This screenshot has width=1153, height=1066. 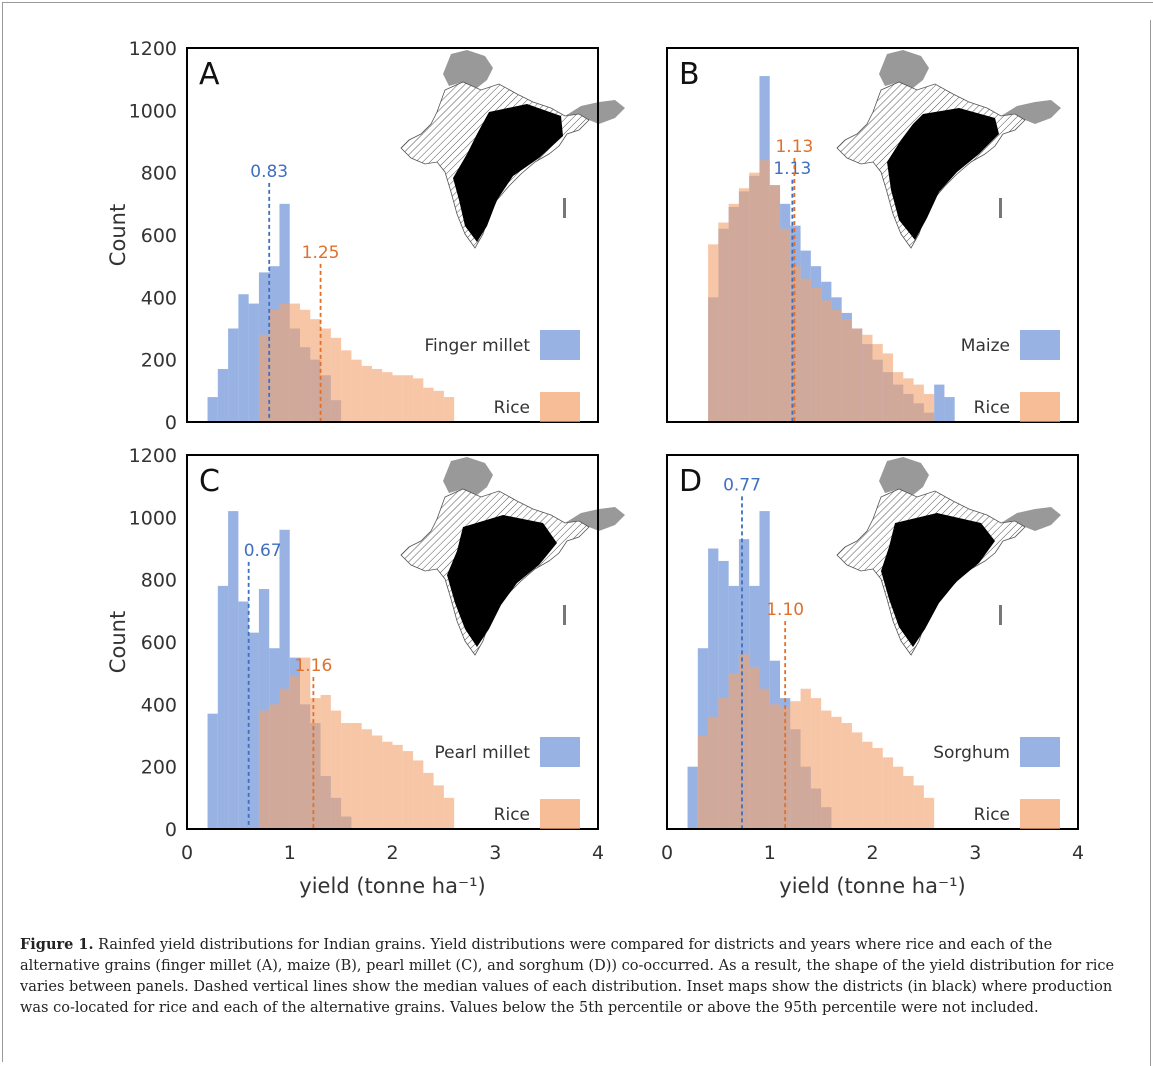 I want to click on panel-letter: B, so click(x=689, y=74).